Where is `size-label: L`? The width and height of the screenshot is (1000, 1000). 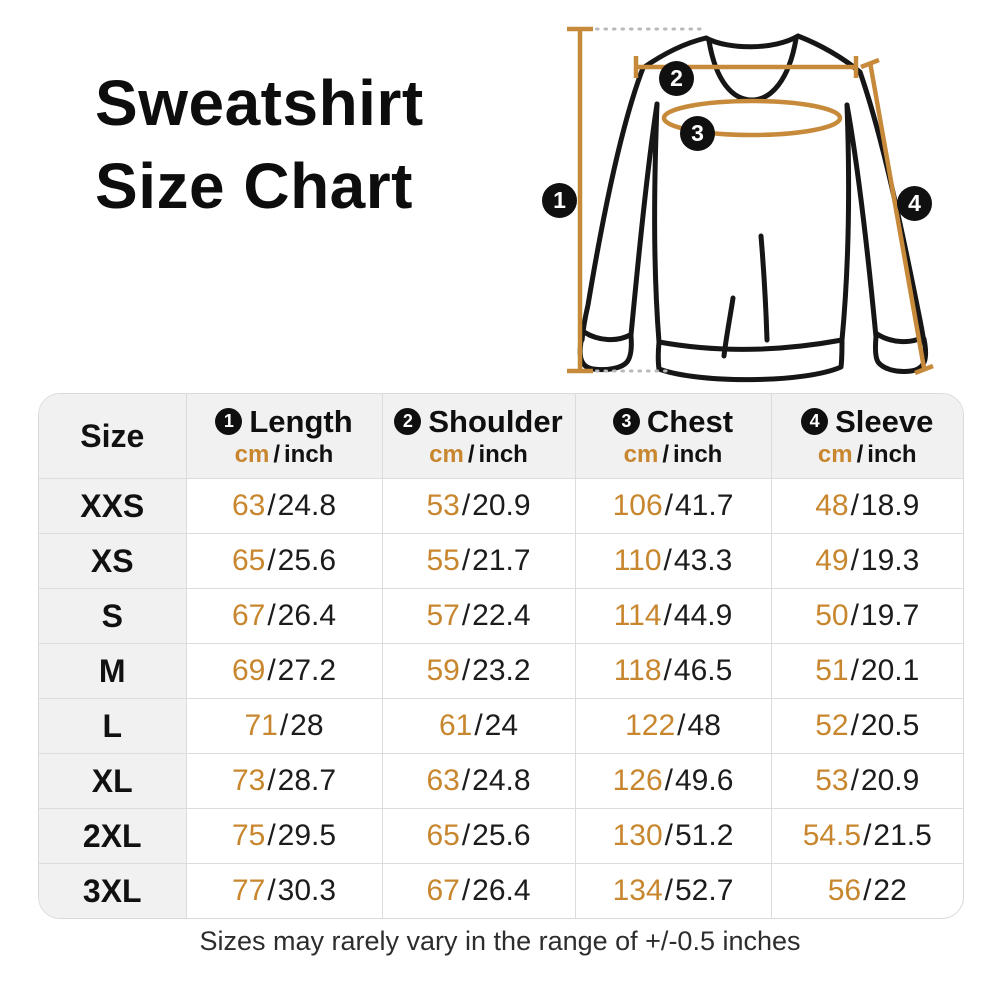
size-label: L is located at coordinates (112, 726).